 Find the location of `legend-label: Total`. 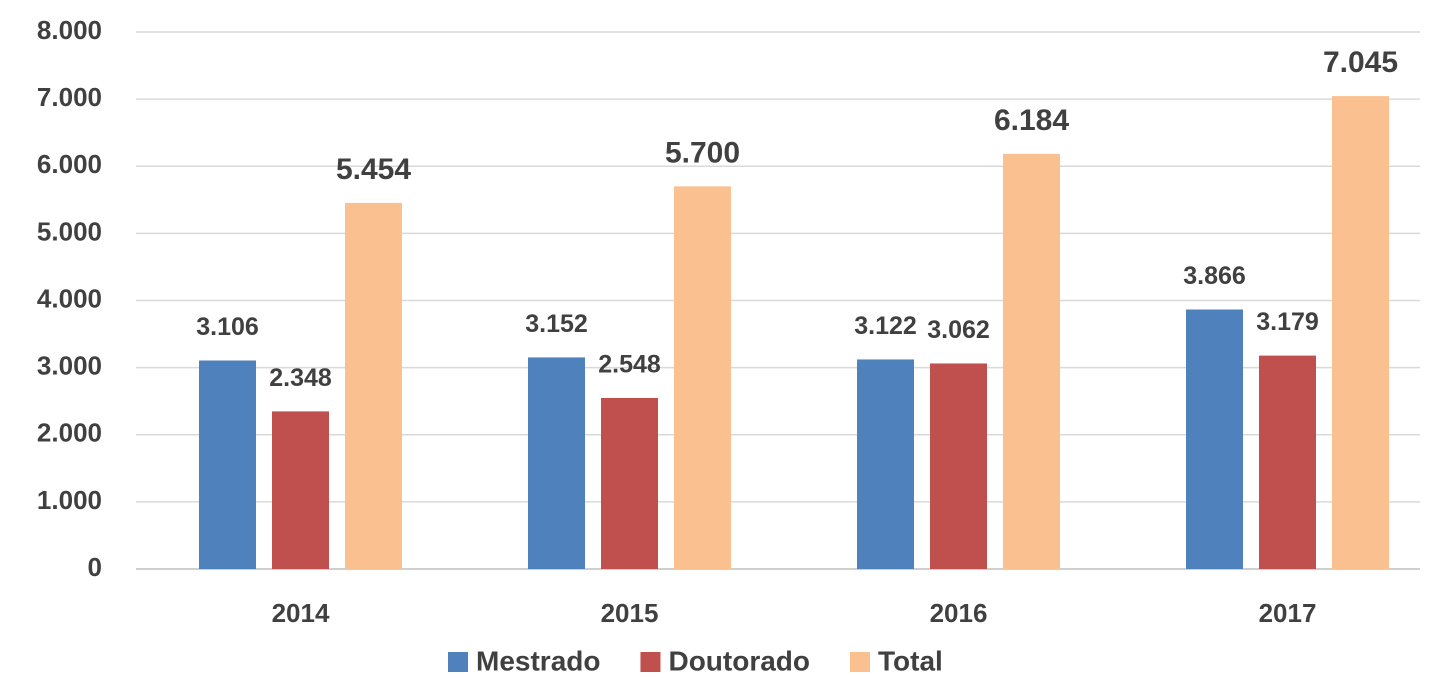

legend-label: Total is located at coordinates (910, 660).